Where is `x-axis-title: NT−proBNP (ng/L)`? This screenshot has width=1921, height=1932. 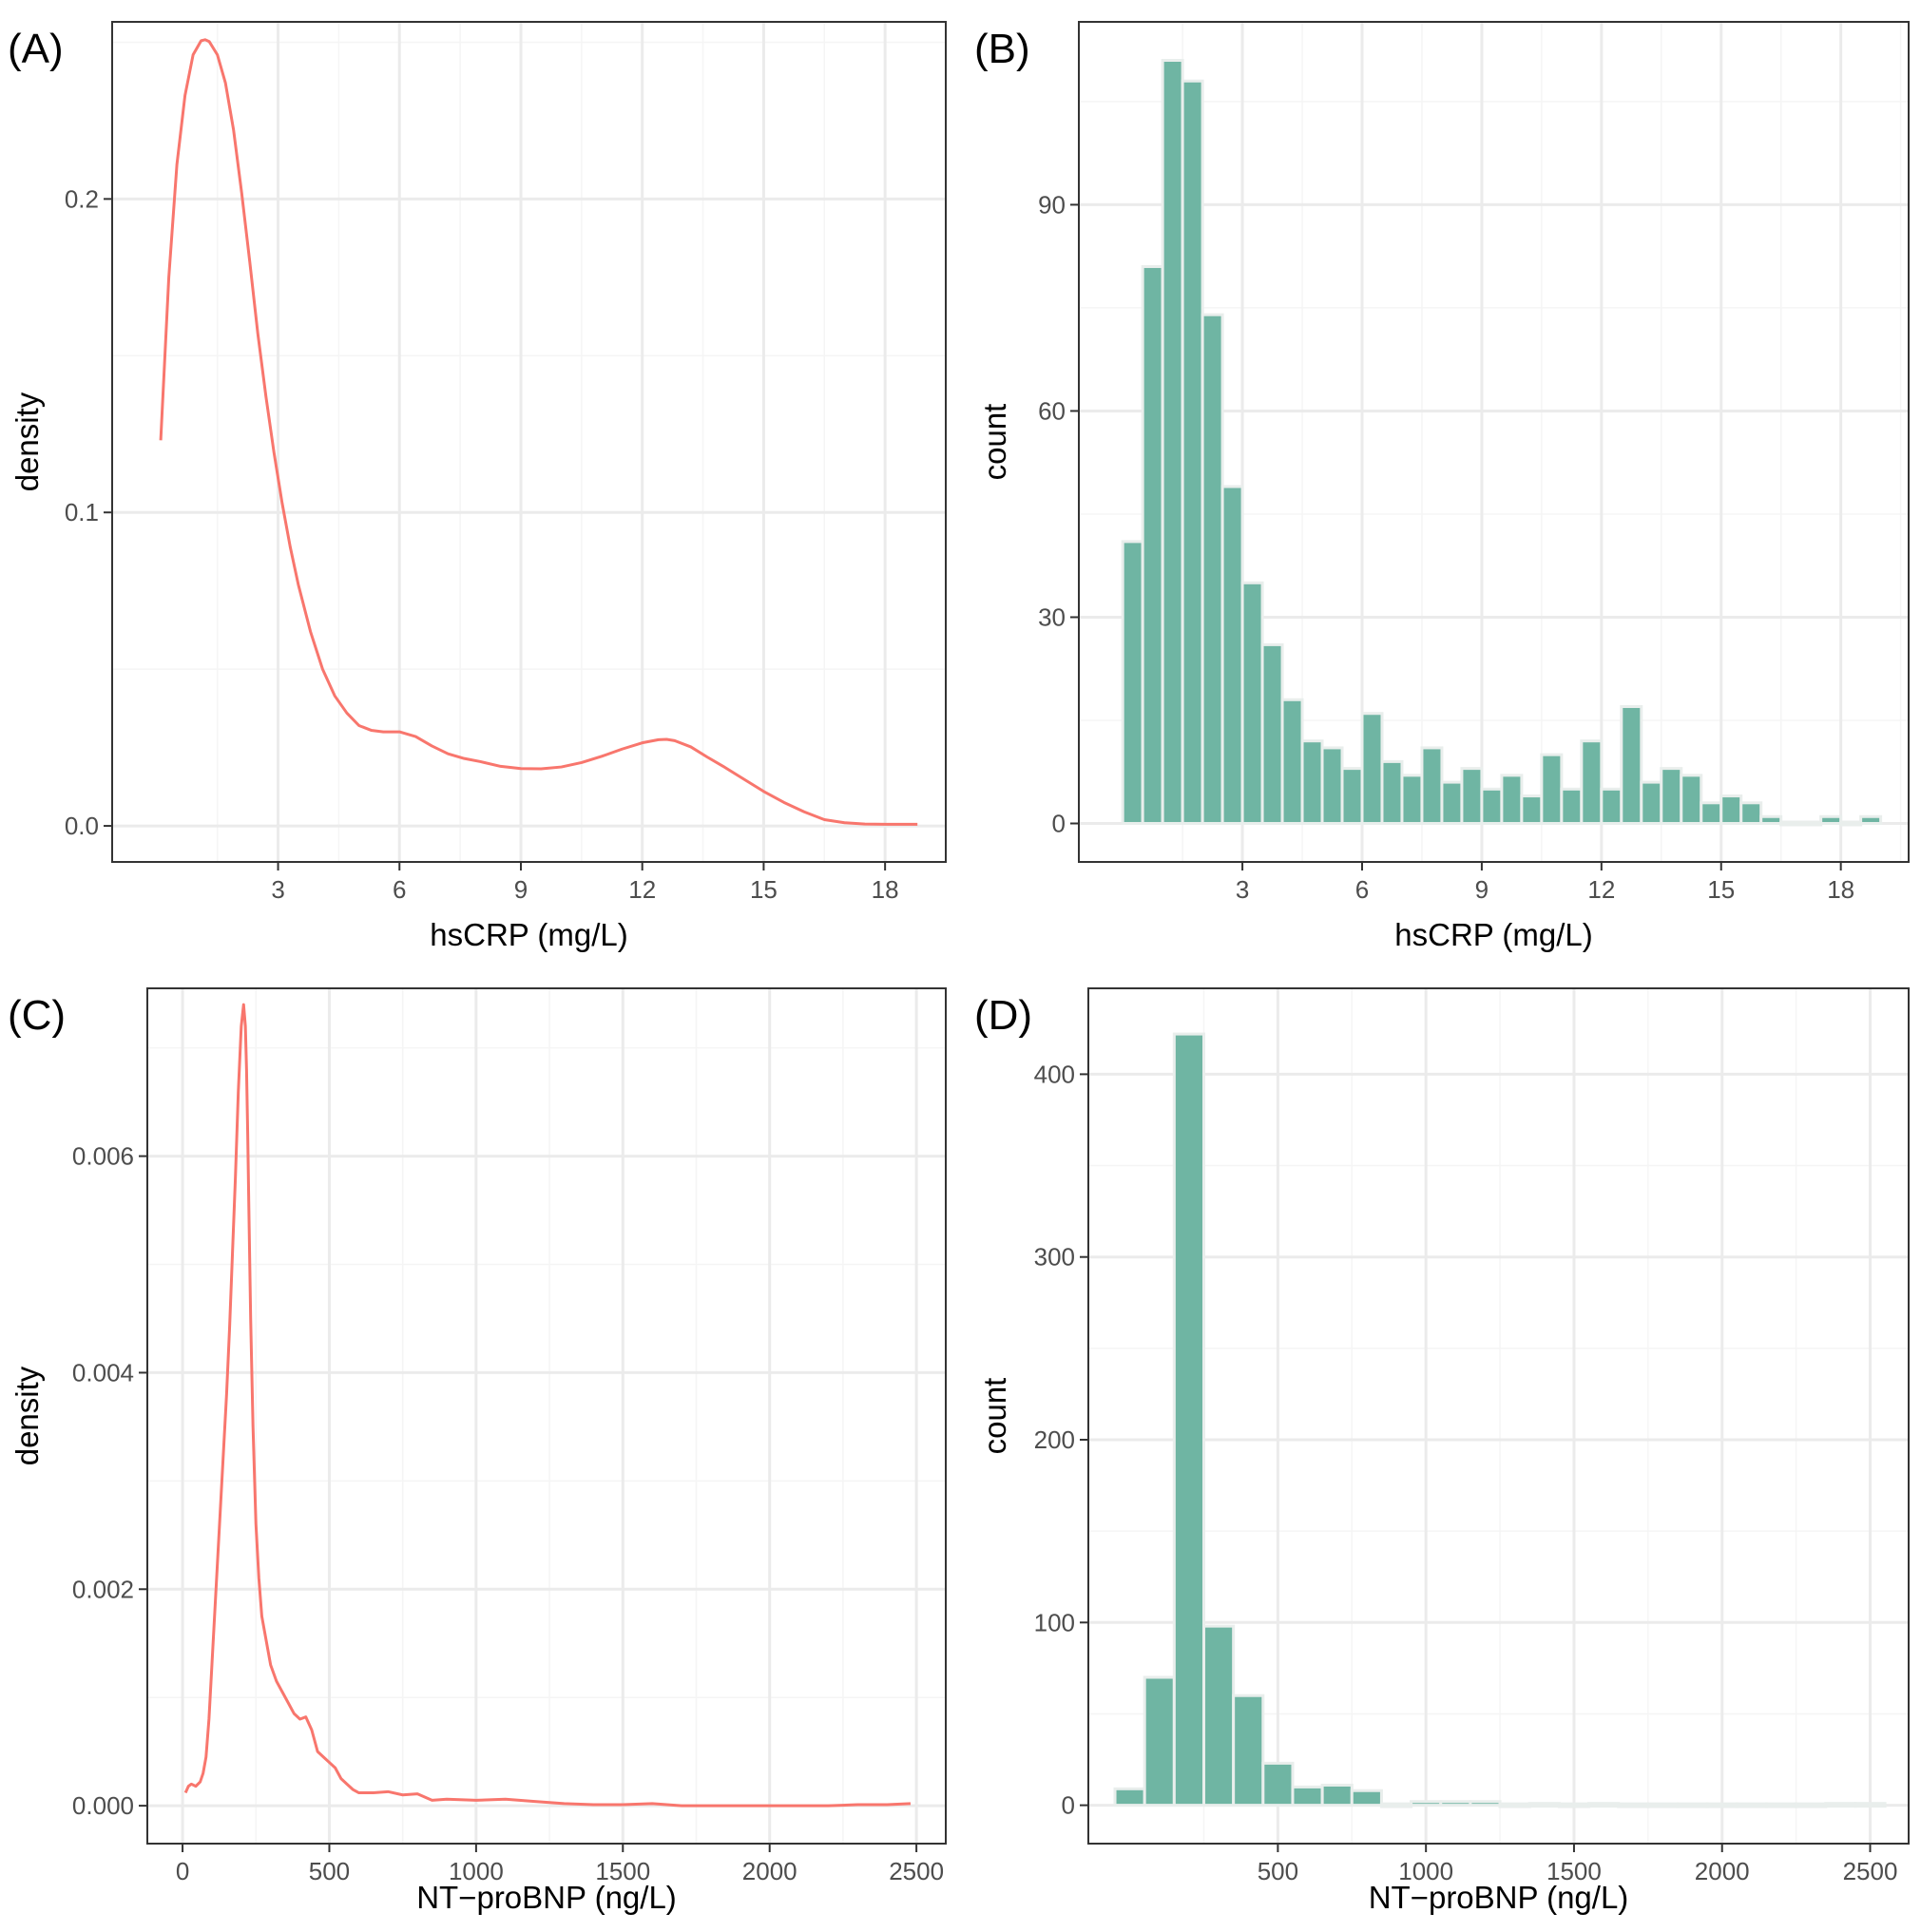 x-axis-title: NT−proBNP (ng/L) is located at coordinates (546, 1897).